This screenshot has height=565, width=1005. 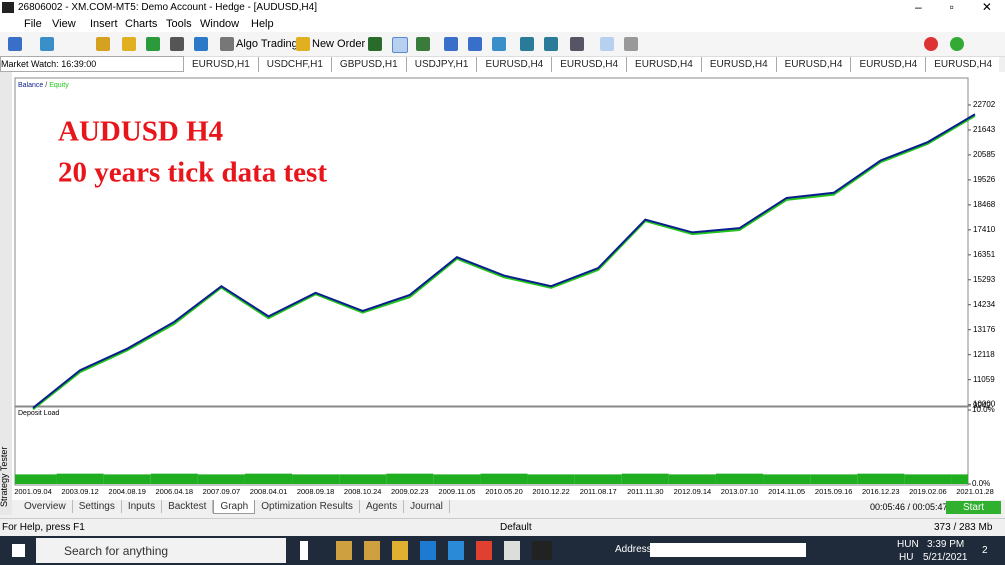 I want to click on status-help: For Help, press F1, so click(x=43, y=527).